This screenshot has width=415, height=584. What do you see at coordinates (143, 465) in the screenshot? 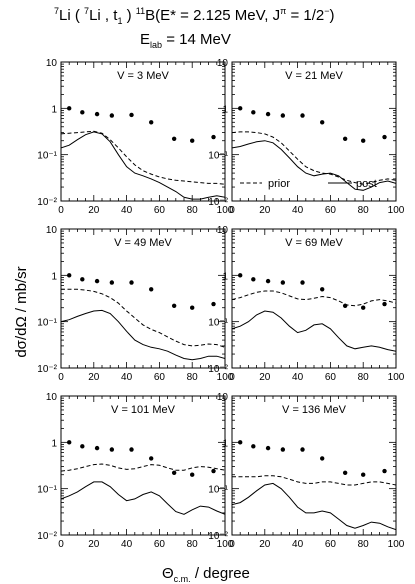
I see `plot-frame` at bounding box center [143, 465].